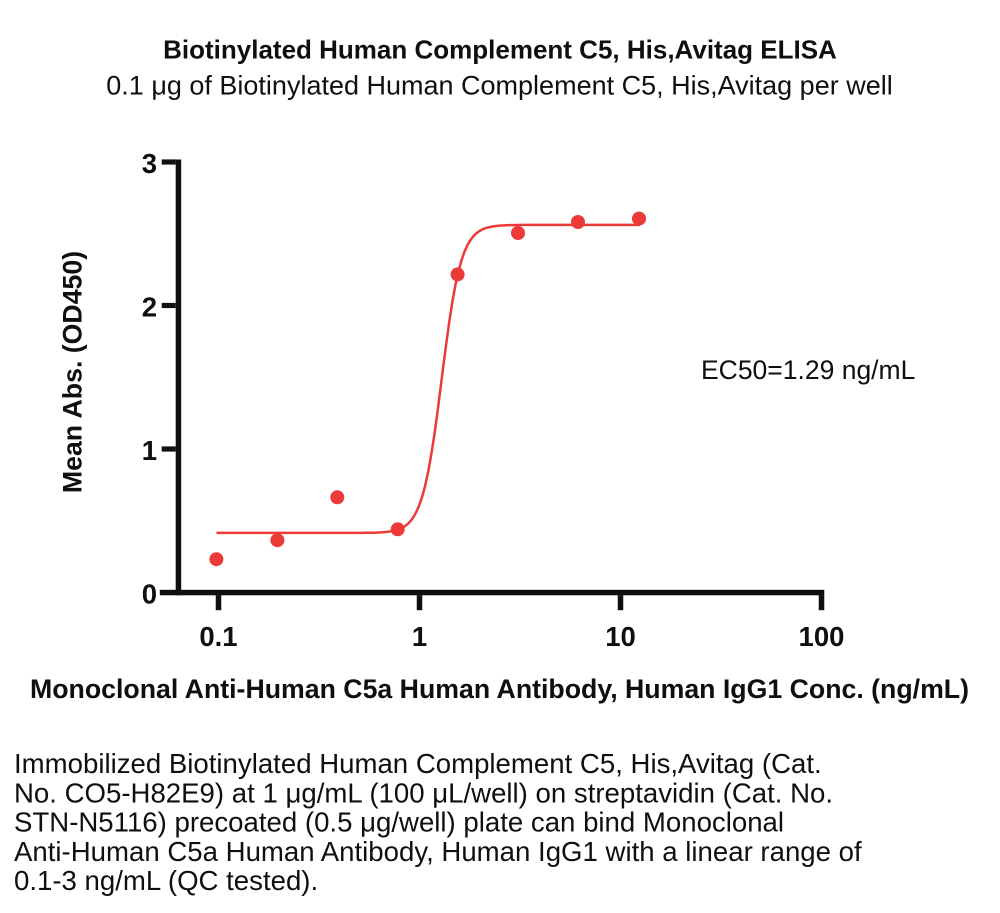 The image size is (1000, 913). Describe the element at coordinates (166, 880) in the screenshot. I see `svg-text: 0.1-3 ng/mL (QC tested).` at that location.